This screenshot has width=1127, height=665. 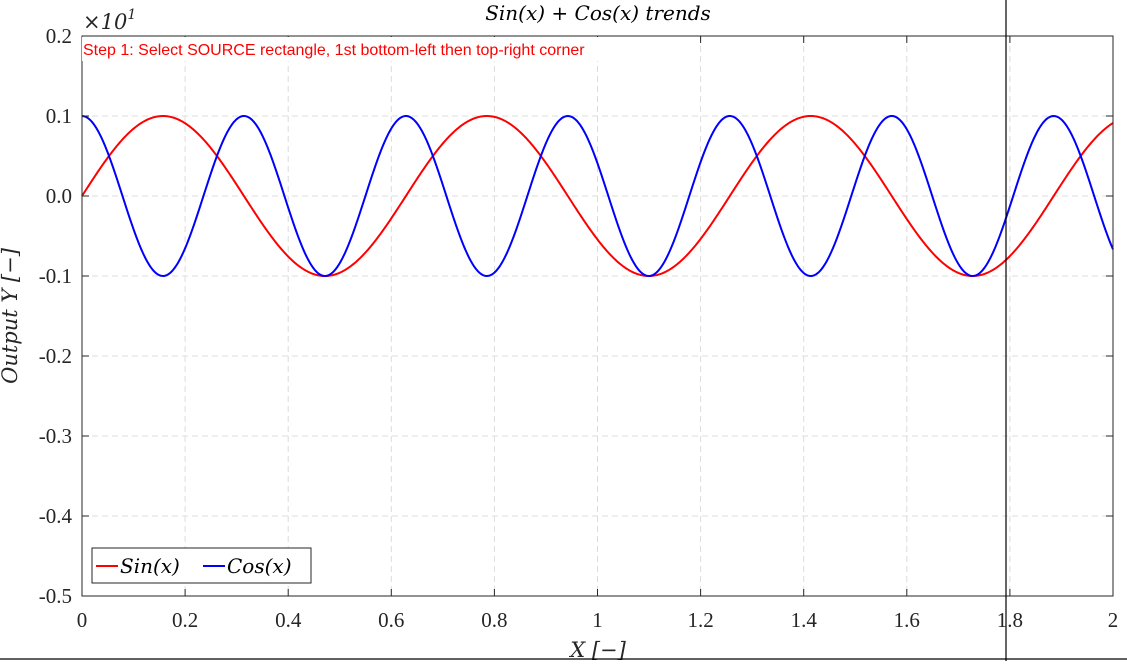 I want to click on y-tick-label: -0.1, so click(x=55, y=276).